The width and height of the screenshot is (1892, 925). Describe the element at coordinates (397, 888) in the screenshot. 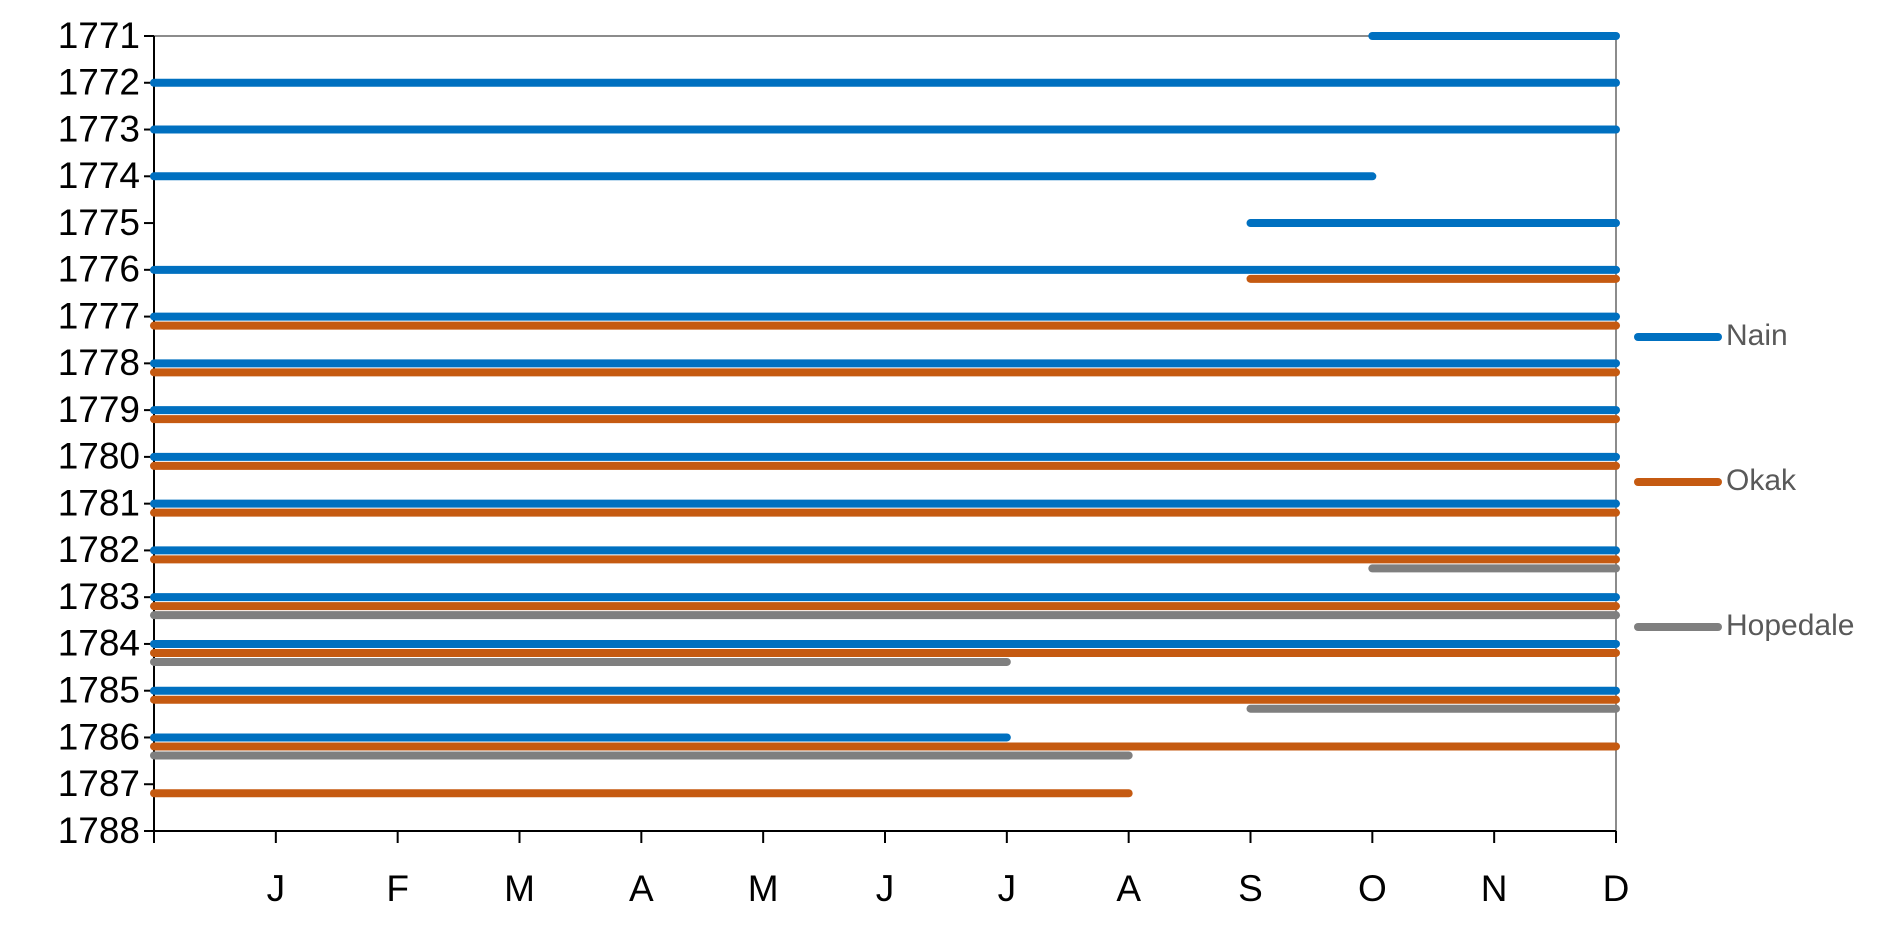

I see `x-tick-label: F` at that location.